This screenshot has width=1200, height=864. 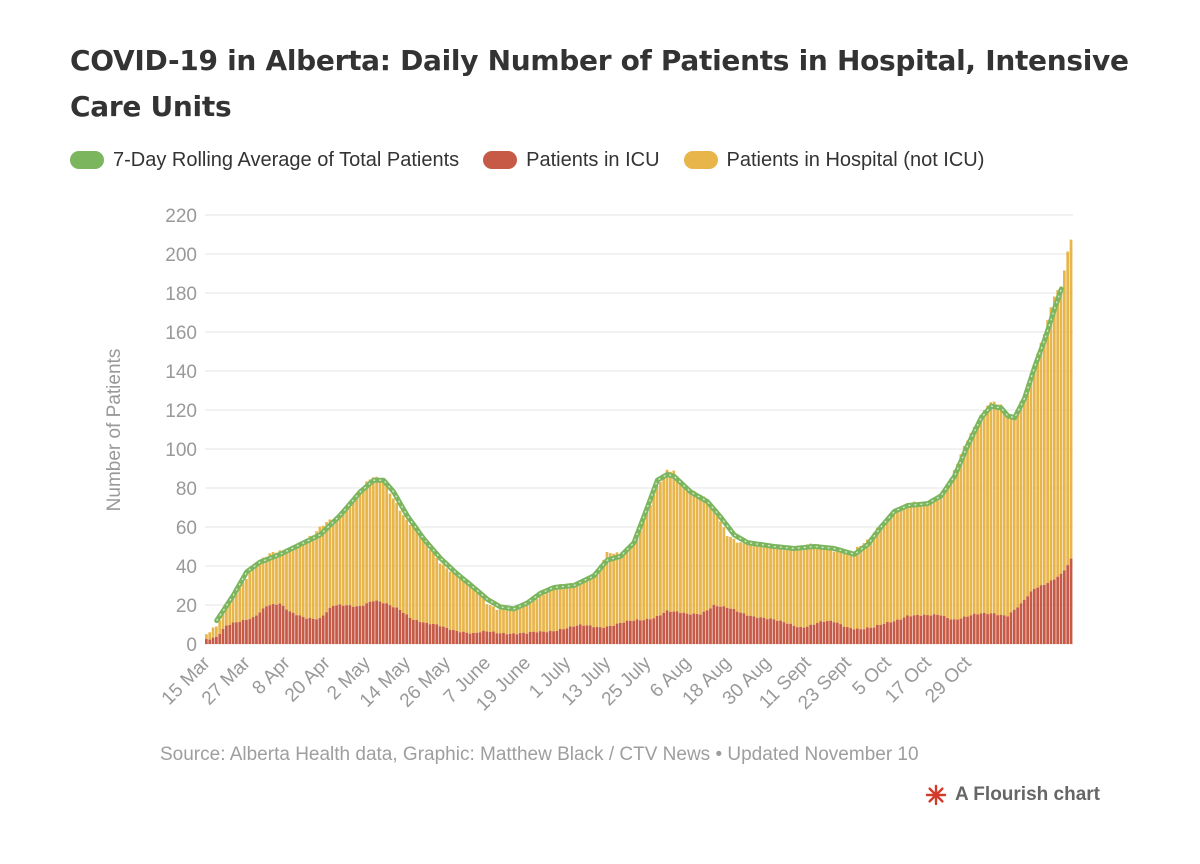 I want to click on y-tick-label: 0, so click(x=191, y=645).